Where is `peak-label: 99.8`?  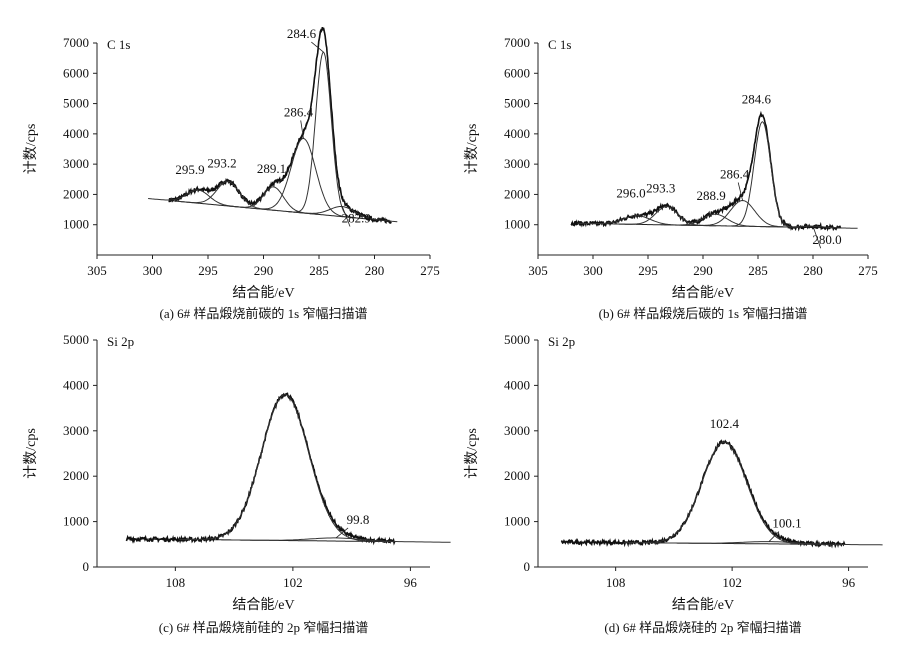 peak-label: 99.8 is located at coordinates (358, 519).